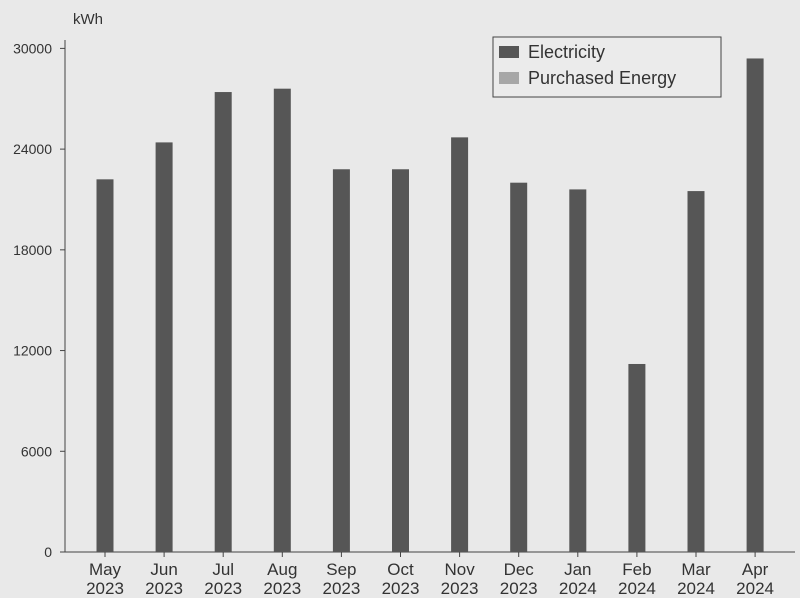 This screenshot has height=598, width=800. Describe the element at coordinates (755, 569) in the screenshot. I see `x-tick-label-month: Apr` at that location.